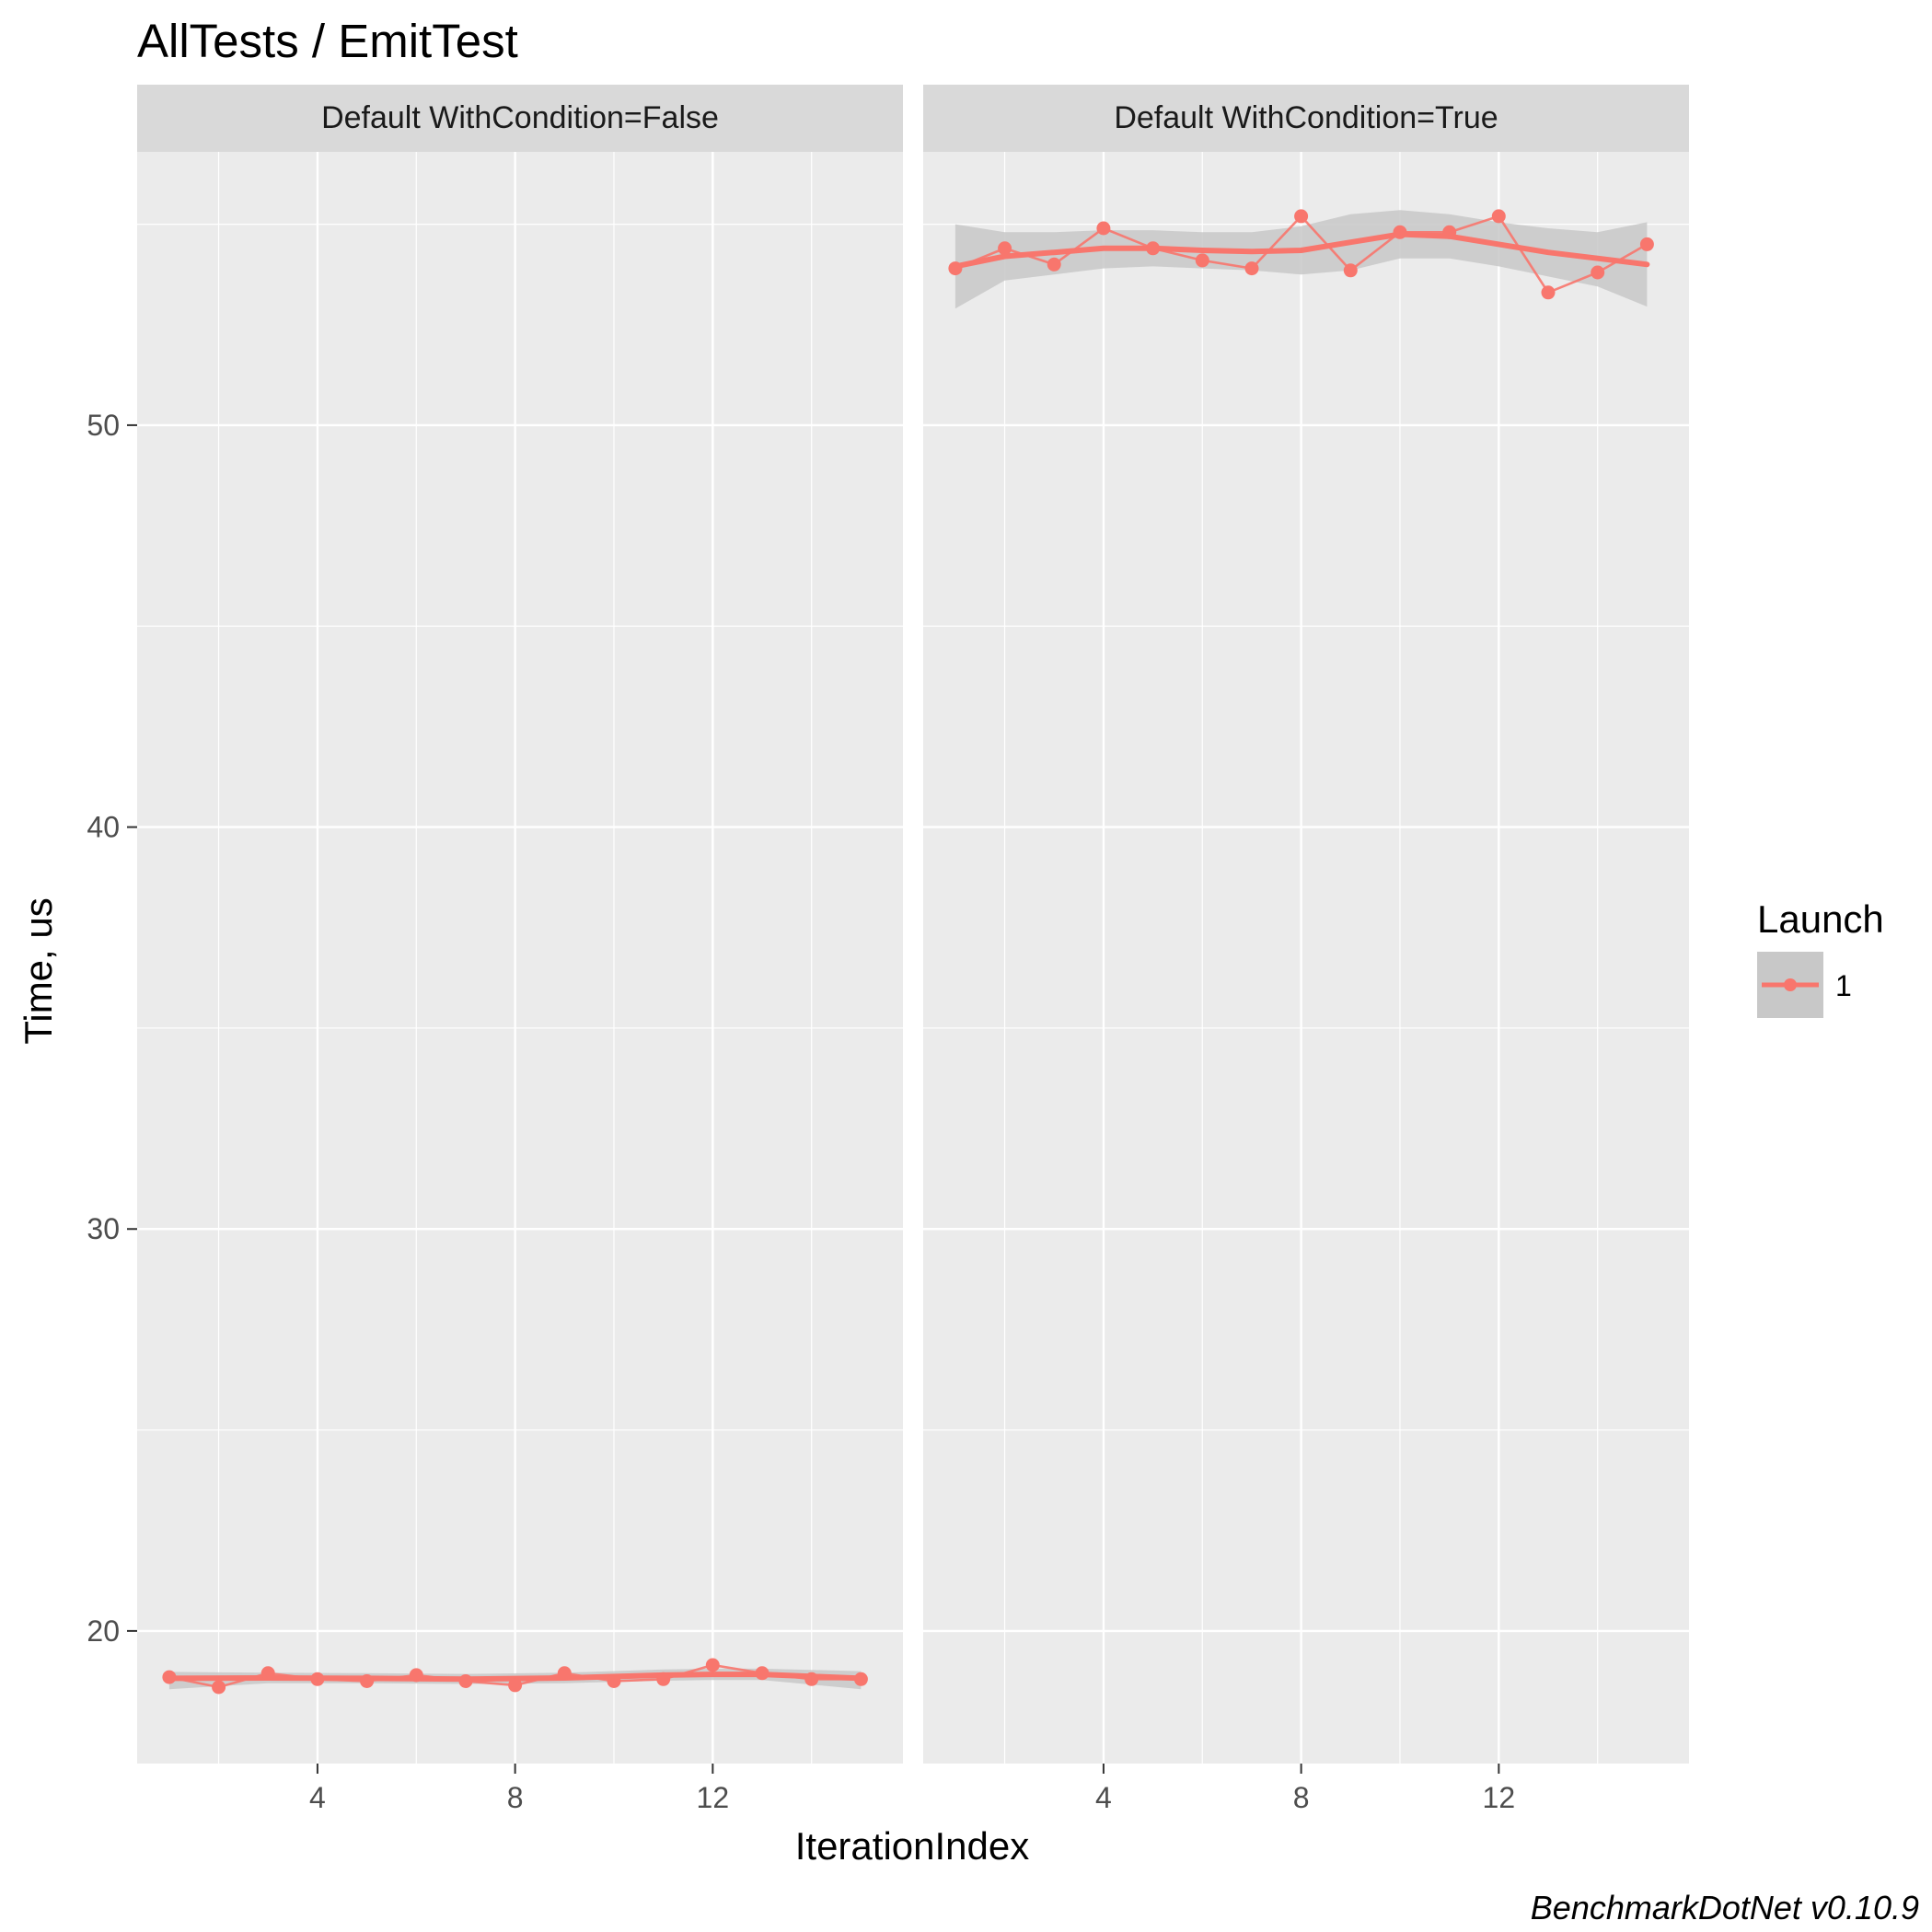 Image resolution: width=1932 pixels, height=1932 pixels. Describe the element at coordinates (104, 426) in the screenshot. I see `y-tick-label: 50` at that location.